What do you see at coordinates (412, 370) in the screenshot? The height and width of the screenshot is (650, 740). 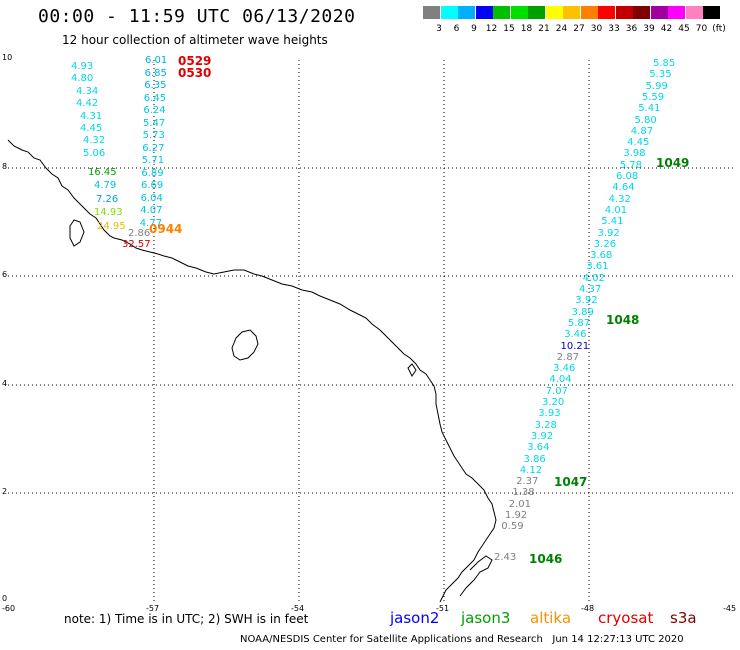 I see `island-small` at bounding box center [412, 370].